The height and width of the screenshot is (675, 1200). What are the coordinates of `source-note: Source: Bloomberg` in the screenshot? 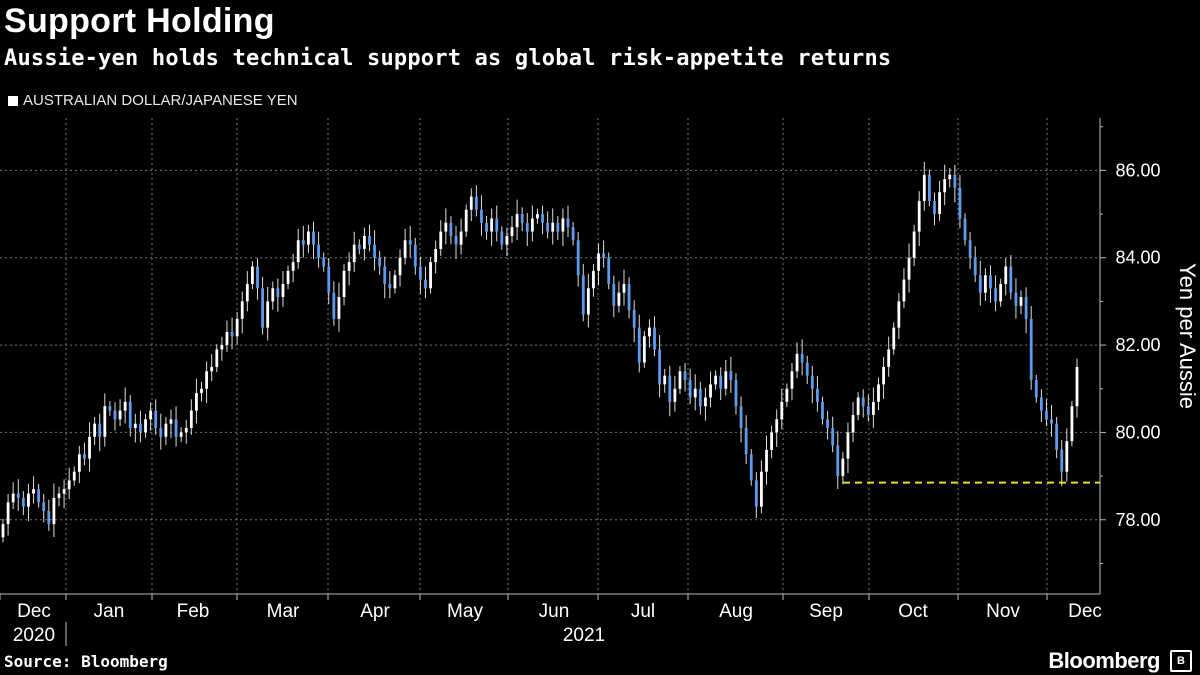 It's located at (86, 661).